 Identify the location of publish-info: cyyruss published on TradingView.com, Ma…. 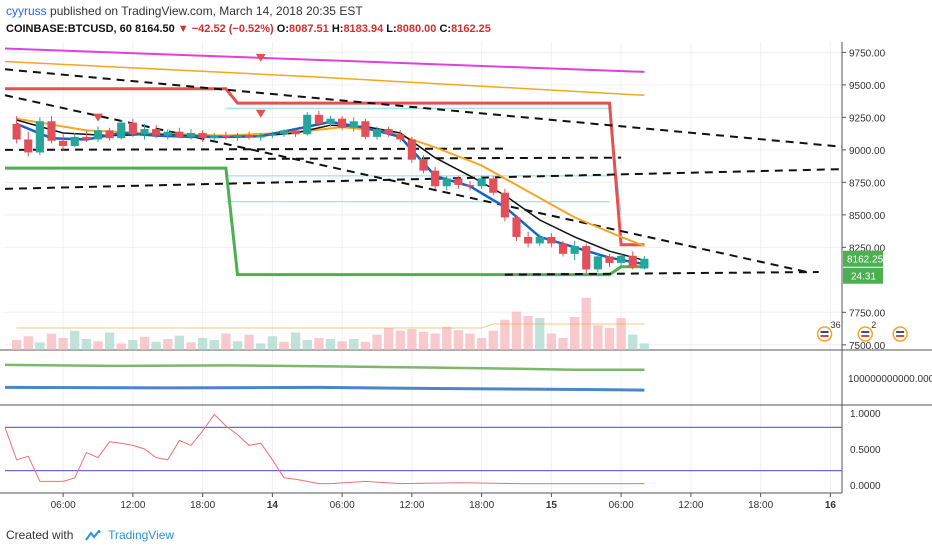
(184, 11).